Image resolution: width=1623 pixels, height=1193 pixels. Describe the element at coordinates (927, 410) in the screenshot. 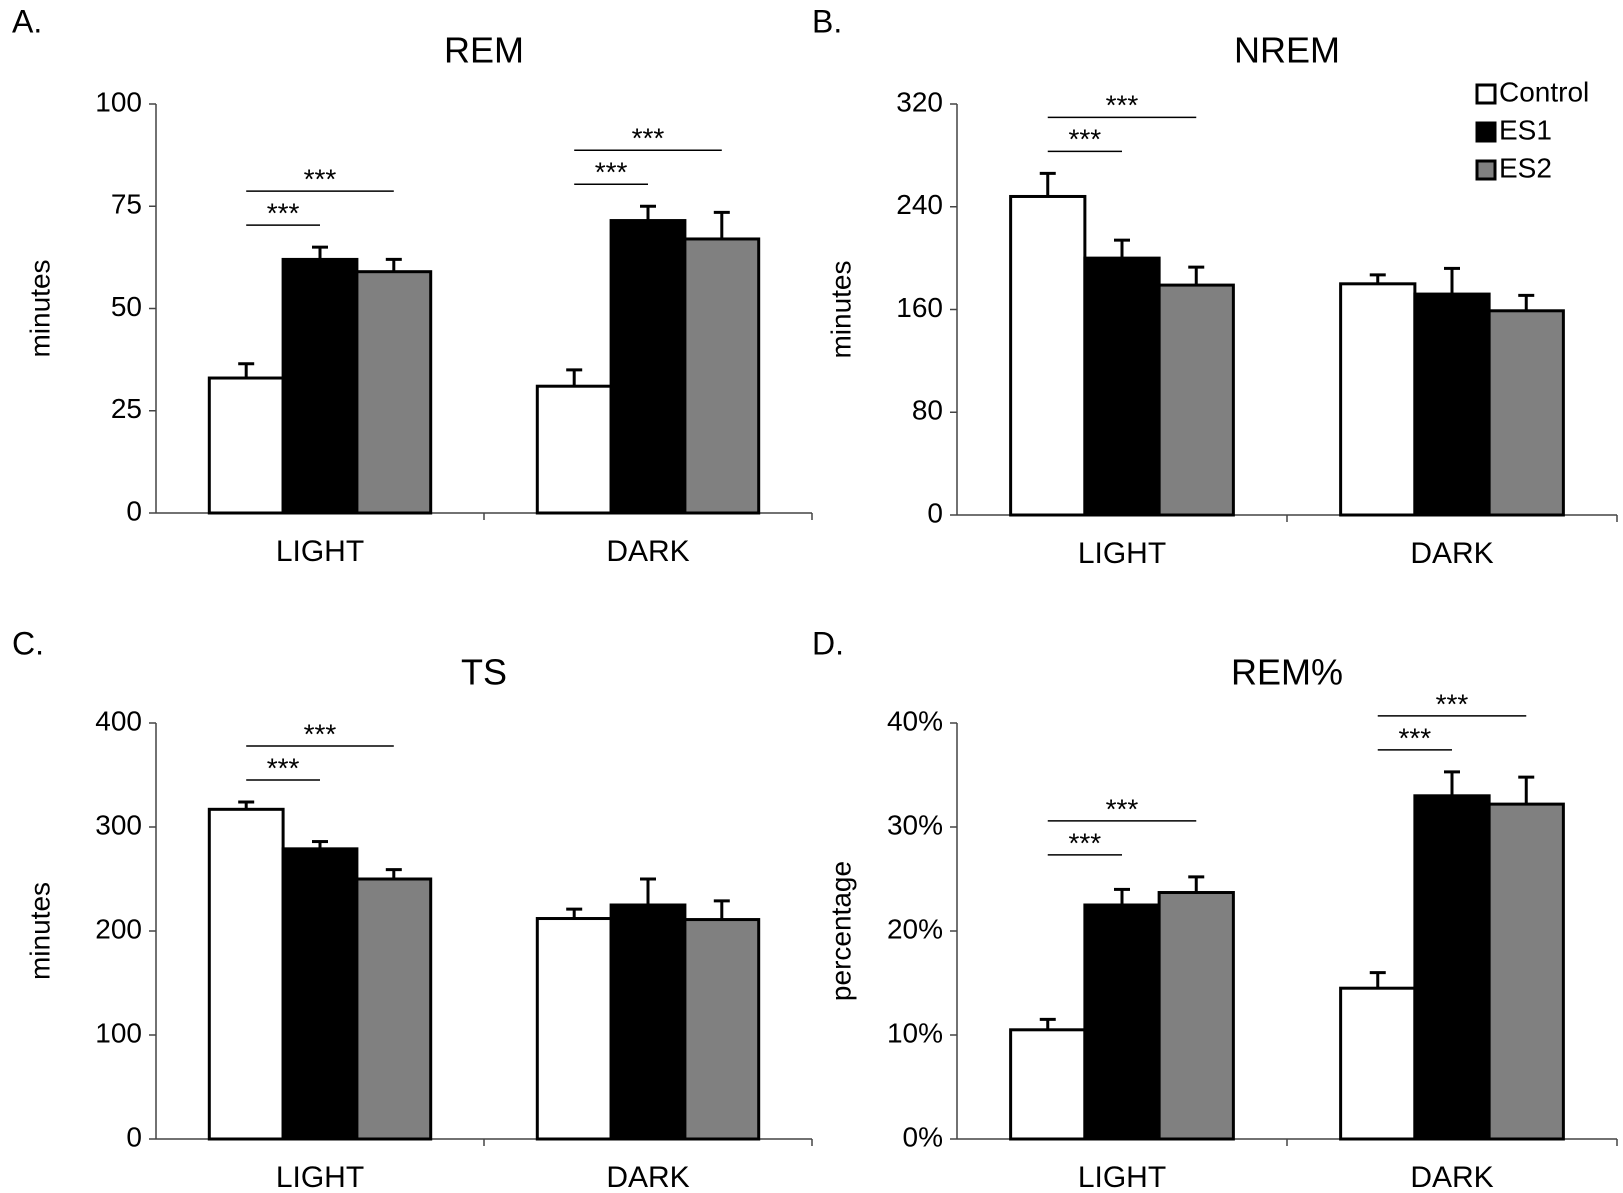

I see `y-tick-label: 80` at that location.